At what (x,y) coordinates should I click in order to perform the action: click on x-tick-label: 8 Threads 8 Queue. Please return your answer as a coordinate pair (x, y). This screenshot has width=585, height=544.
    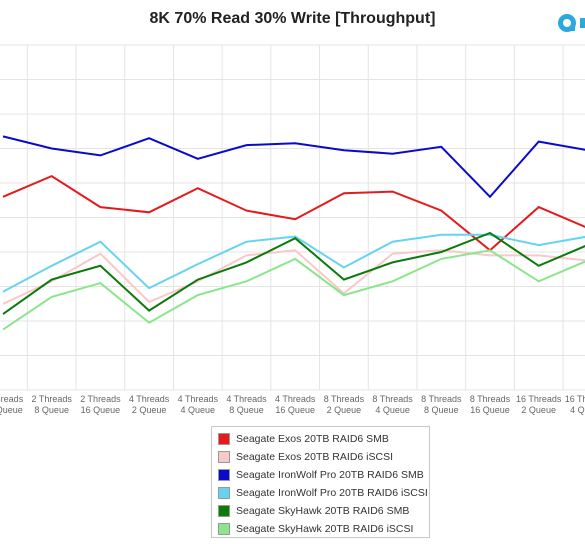
    Looking at the image, I should click on (441, 404).